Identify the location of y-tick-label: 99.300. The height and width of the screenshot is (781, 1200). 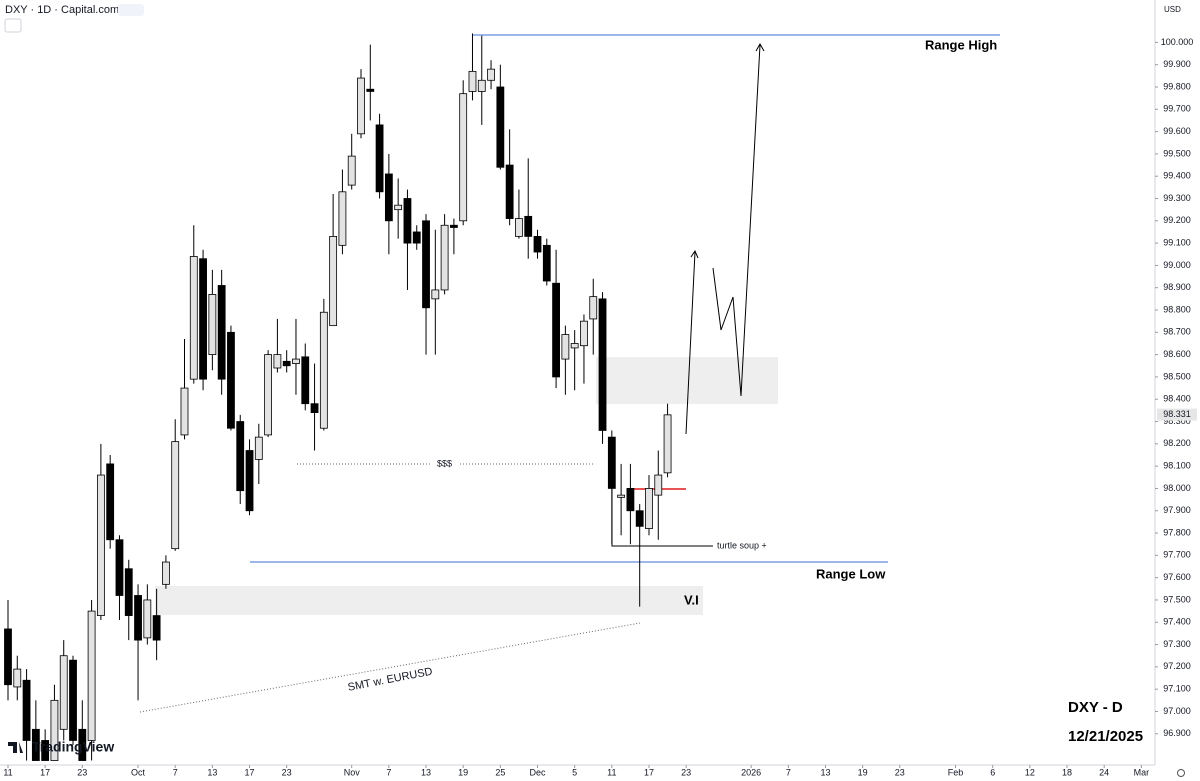
(1177, 198).